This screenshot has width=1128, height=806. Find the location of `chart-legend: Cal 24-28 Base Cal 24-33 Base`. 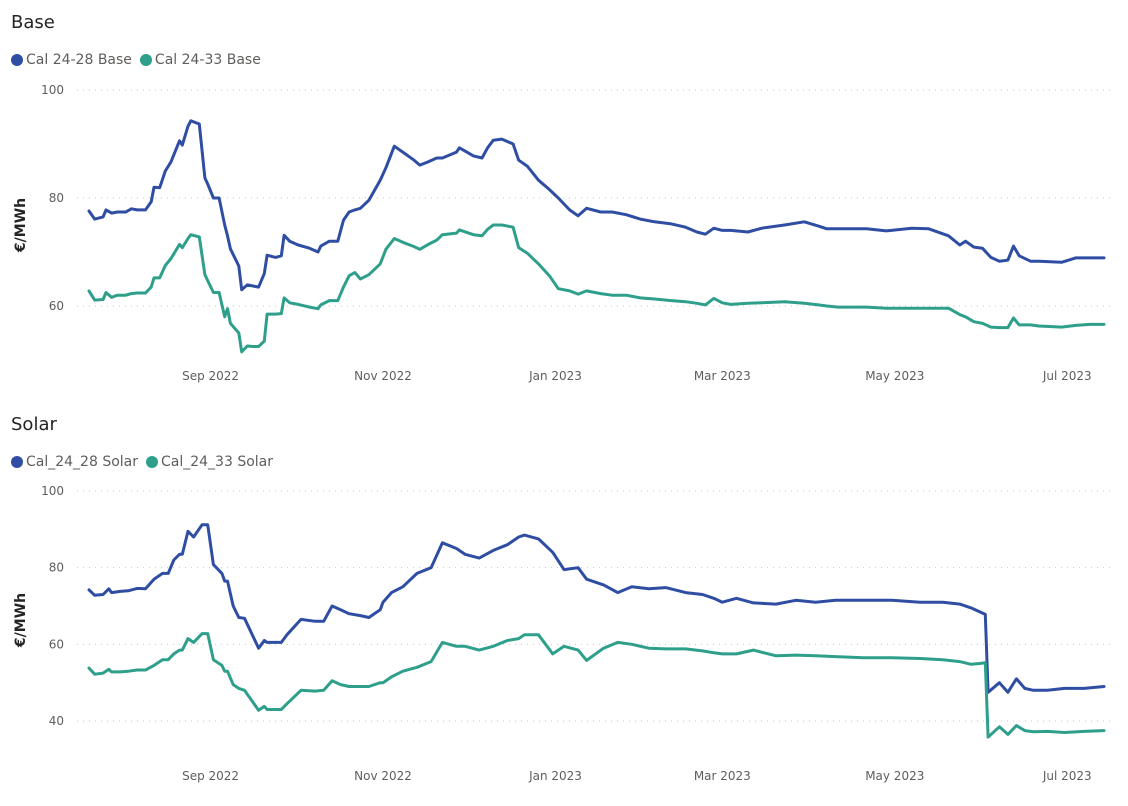

chart-legend: Cal 24-28 Base Cal 24-33 Base is located at coordinates (140, 60).